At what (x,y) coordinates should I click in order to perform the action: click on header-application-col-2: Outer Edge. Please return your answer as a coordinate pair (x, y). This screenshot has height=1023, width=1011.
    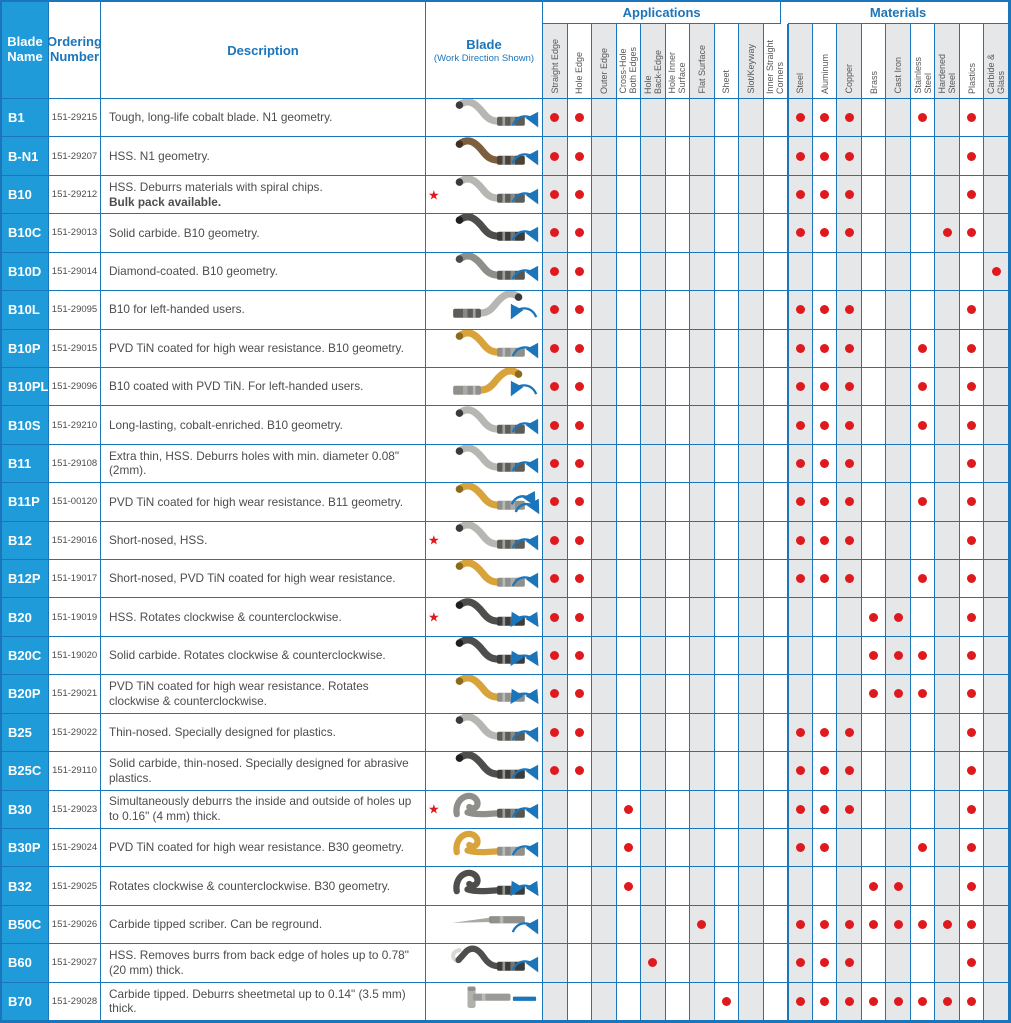
    Looking at the image, I should click on (604, 61).